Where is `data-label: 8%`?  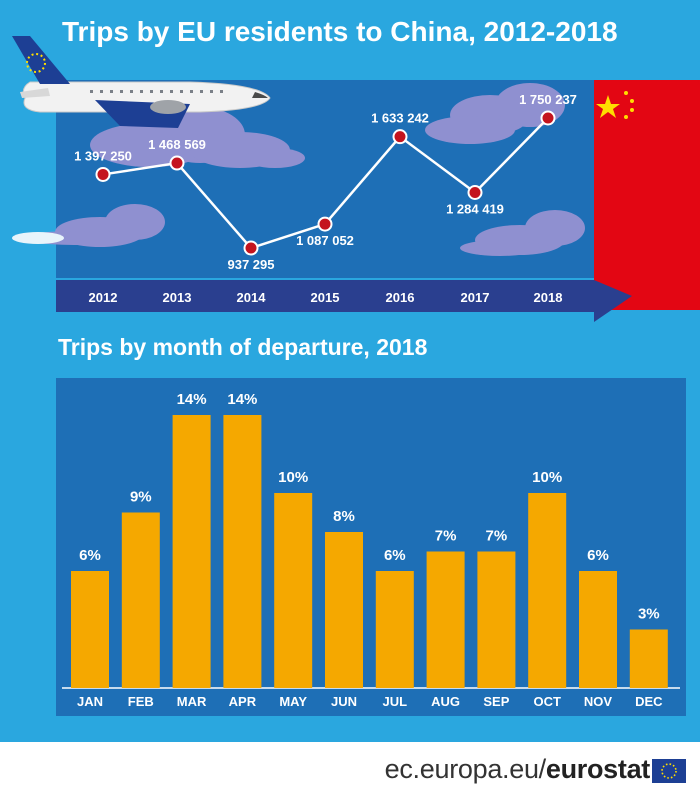
data-label: 8% is located at coordinates (344, 516).